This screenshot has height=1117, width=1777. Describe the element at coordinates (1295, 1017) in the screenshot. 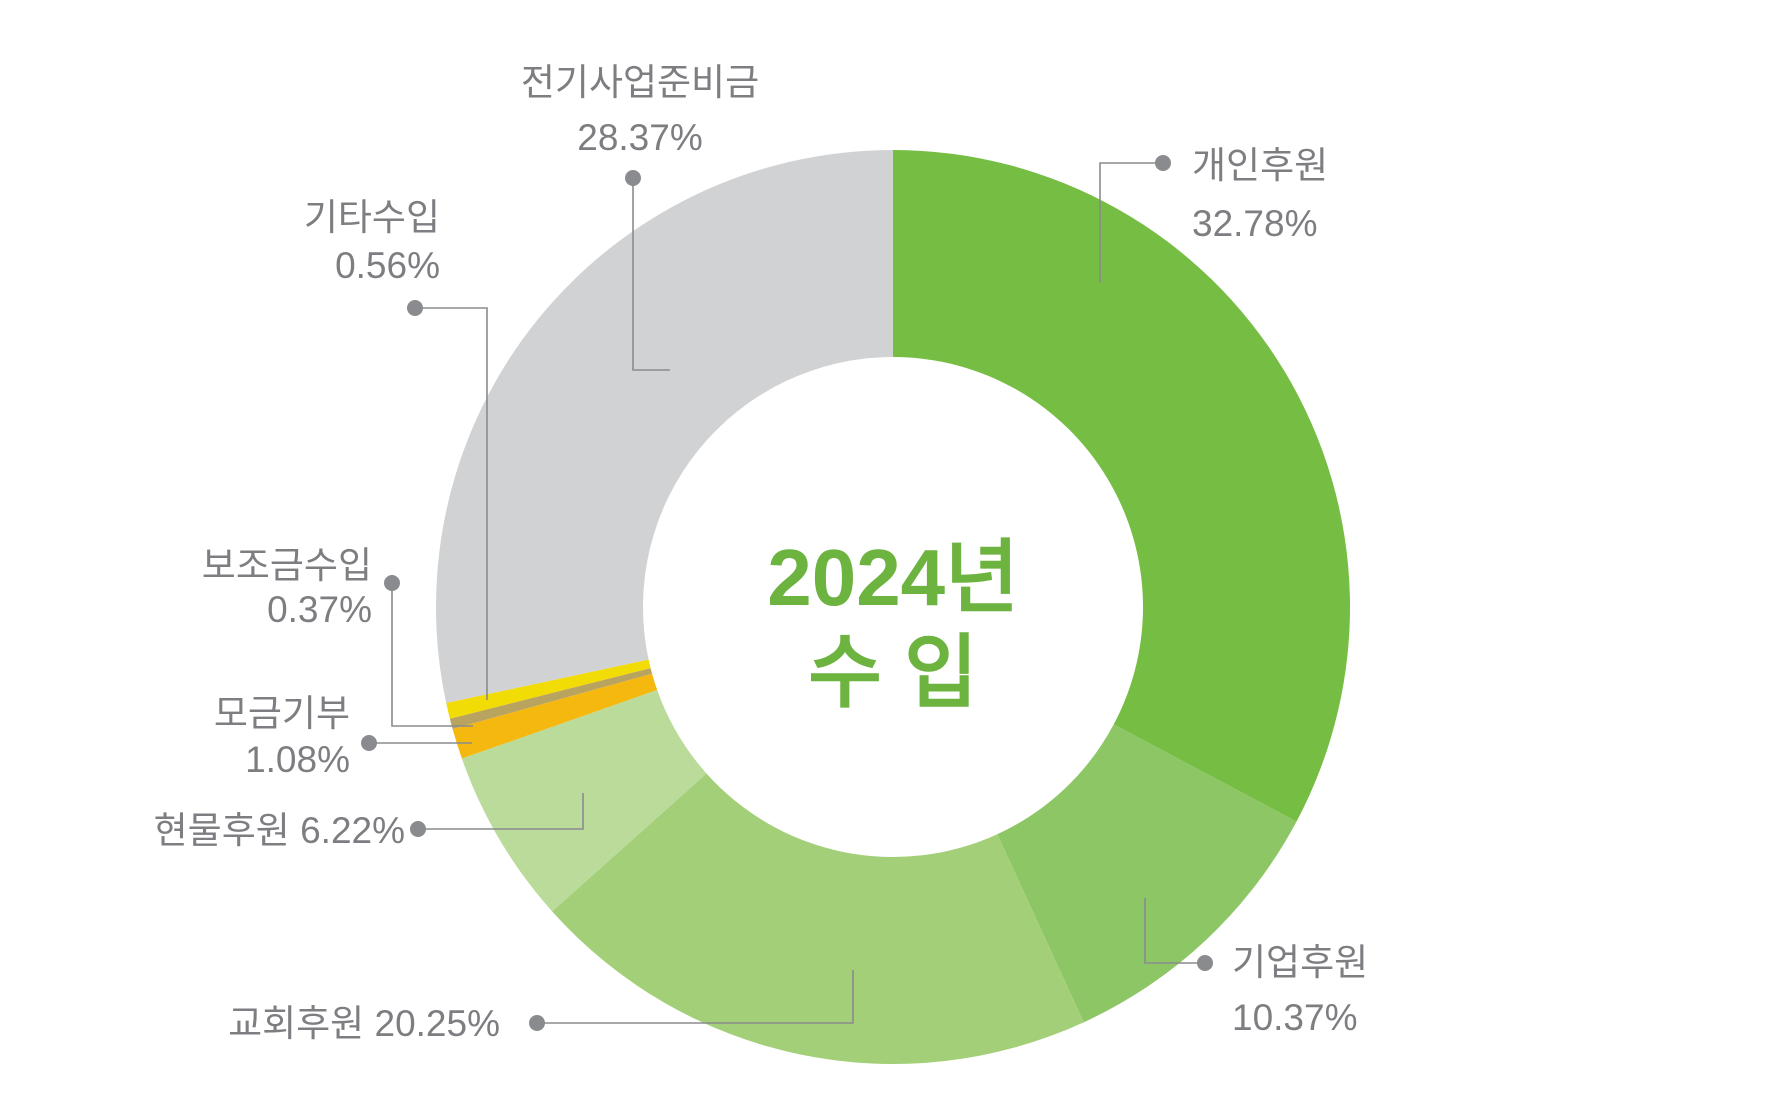

I see `label-value-1: 10.37%` at that location.